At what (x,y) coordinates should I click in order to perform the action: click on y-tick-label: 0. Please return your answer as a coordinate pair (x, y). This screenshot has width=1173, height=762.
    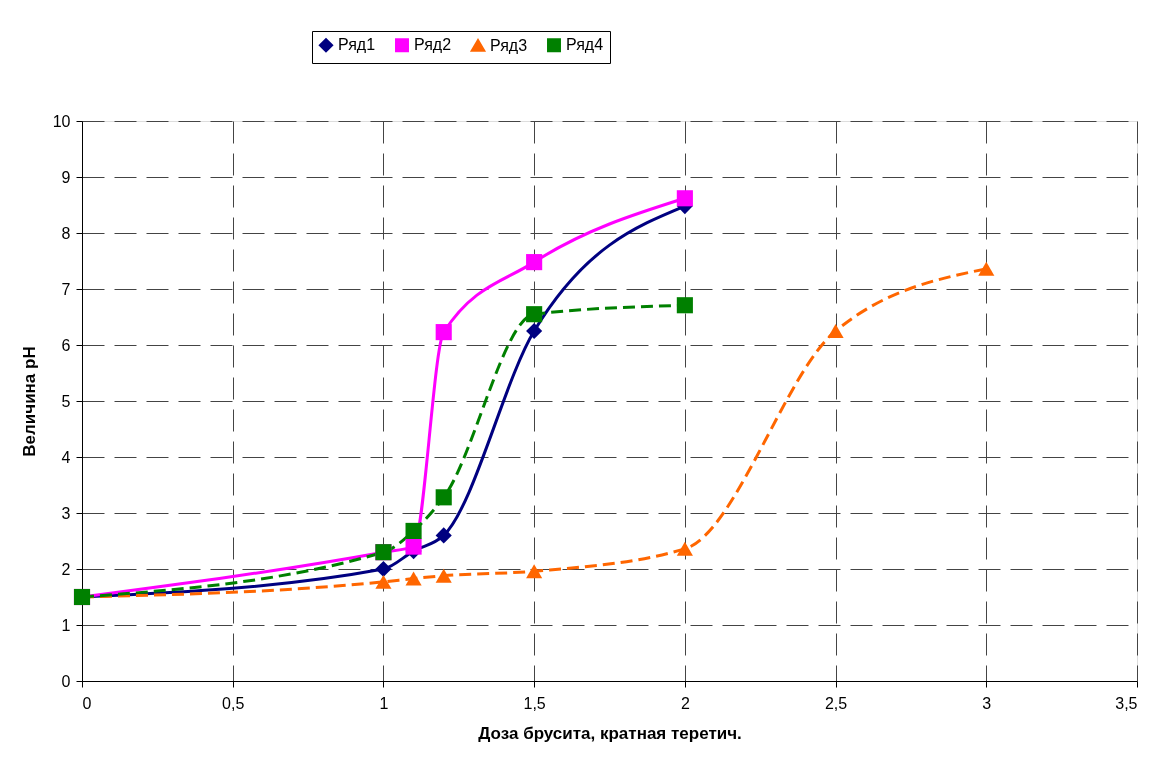
    Looking at the image, I should click on (66, 681).